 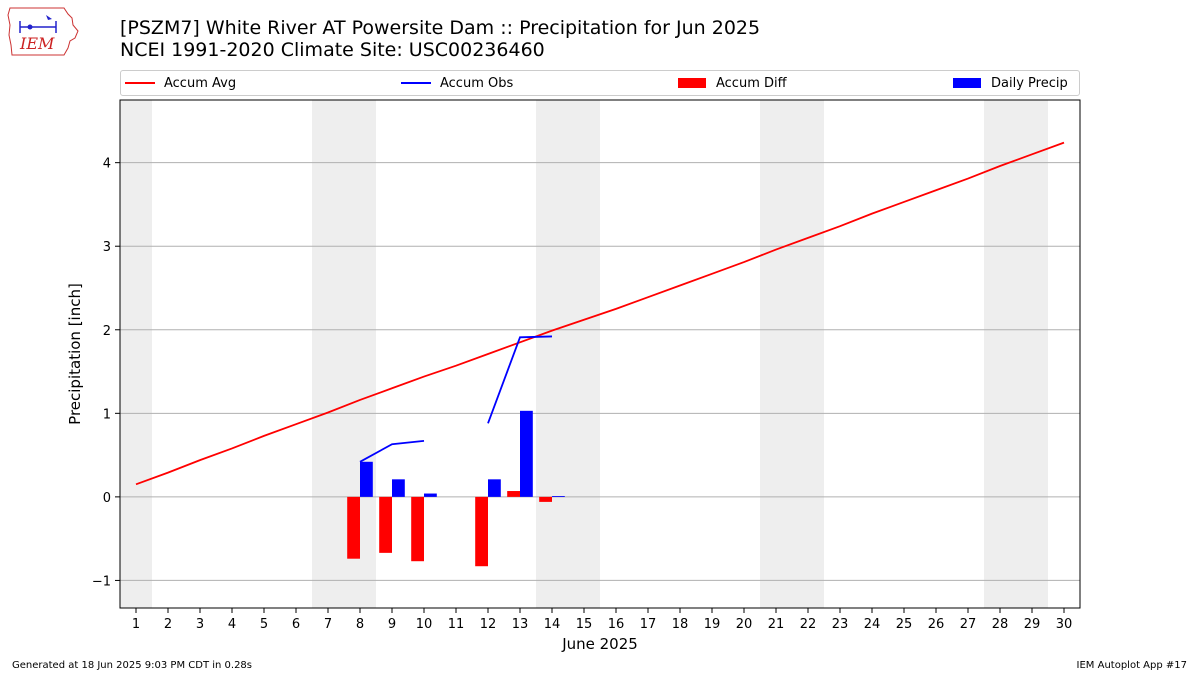 I want to click on legend-item-daily-precip: Daily Precip, so click(x=1010, y=83).